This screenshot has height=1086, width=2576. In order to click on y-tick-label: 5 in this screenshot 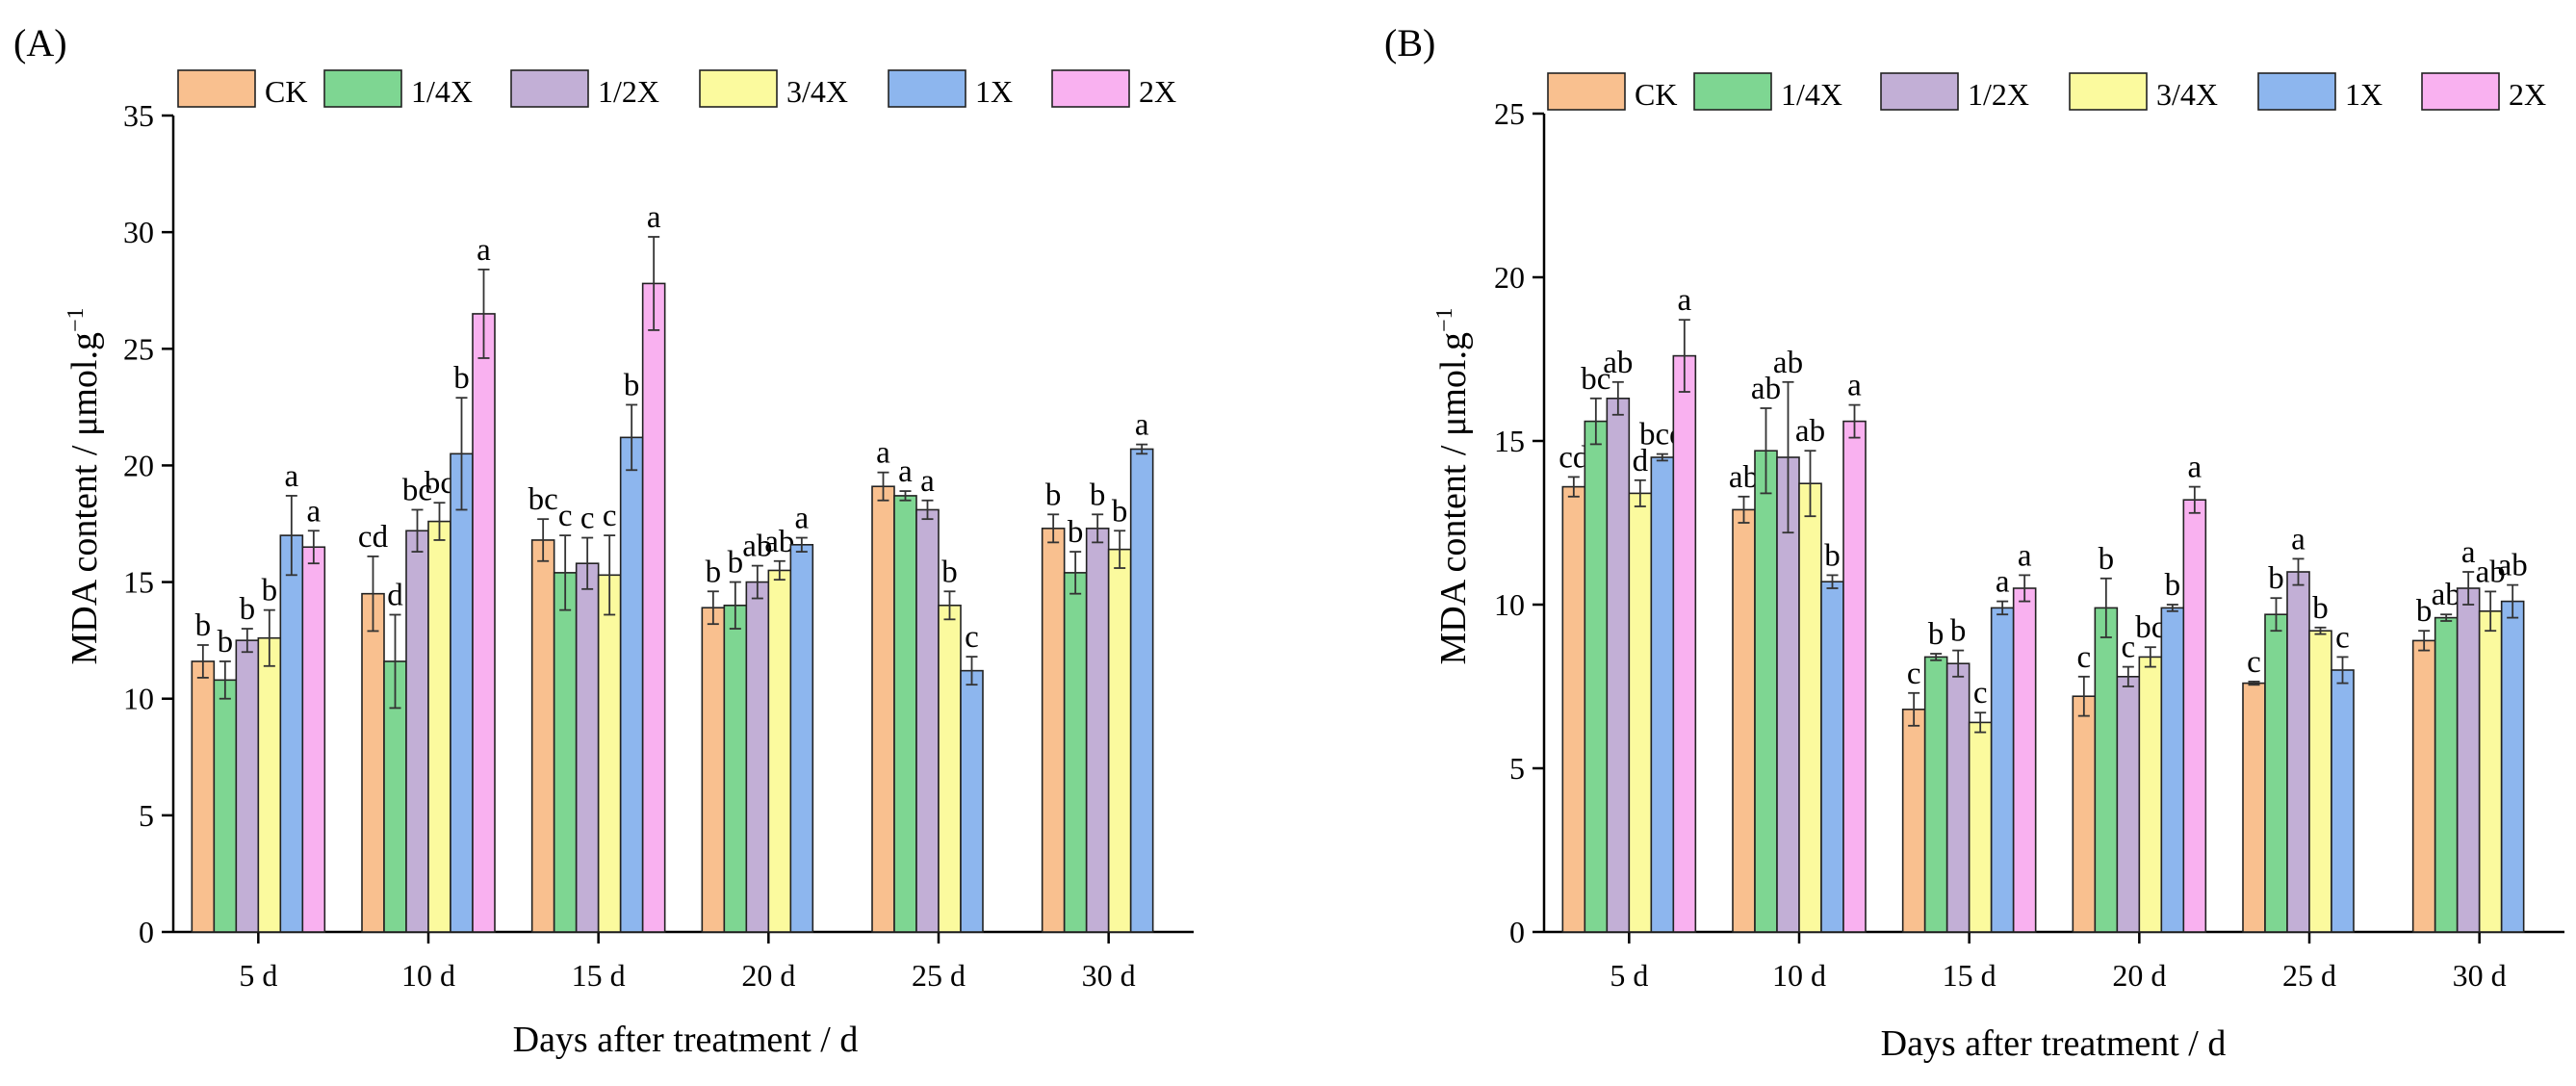, I will do `click(147, 815)`.